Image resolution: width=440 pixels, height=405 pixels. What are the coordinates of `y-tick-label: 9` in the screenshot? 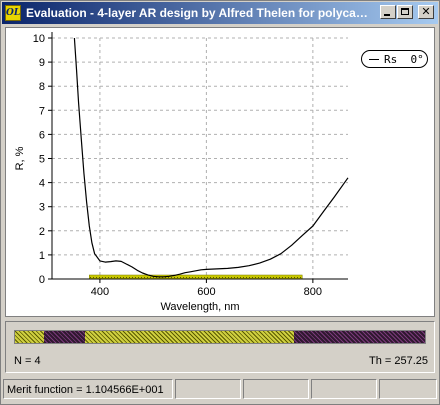 It's located at (42, 63).